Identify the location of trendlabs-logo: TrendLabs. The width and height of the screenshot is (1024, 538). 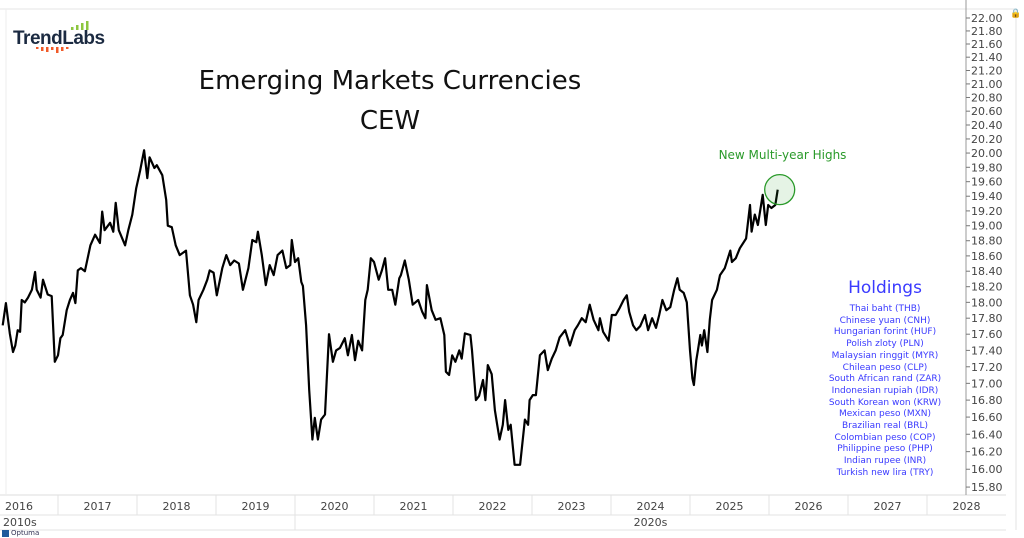
(58, 40).